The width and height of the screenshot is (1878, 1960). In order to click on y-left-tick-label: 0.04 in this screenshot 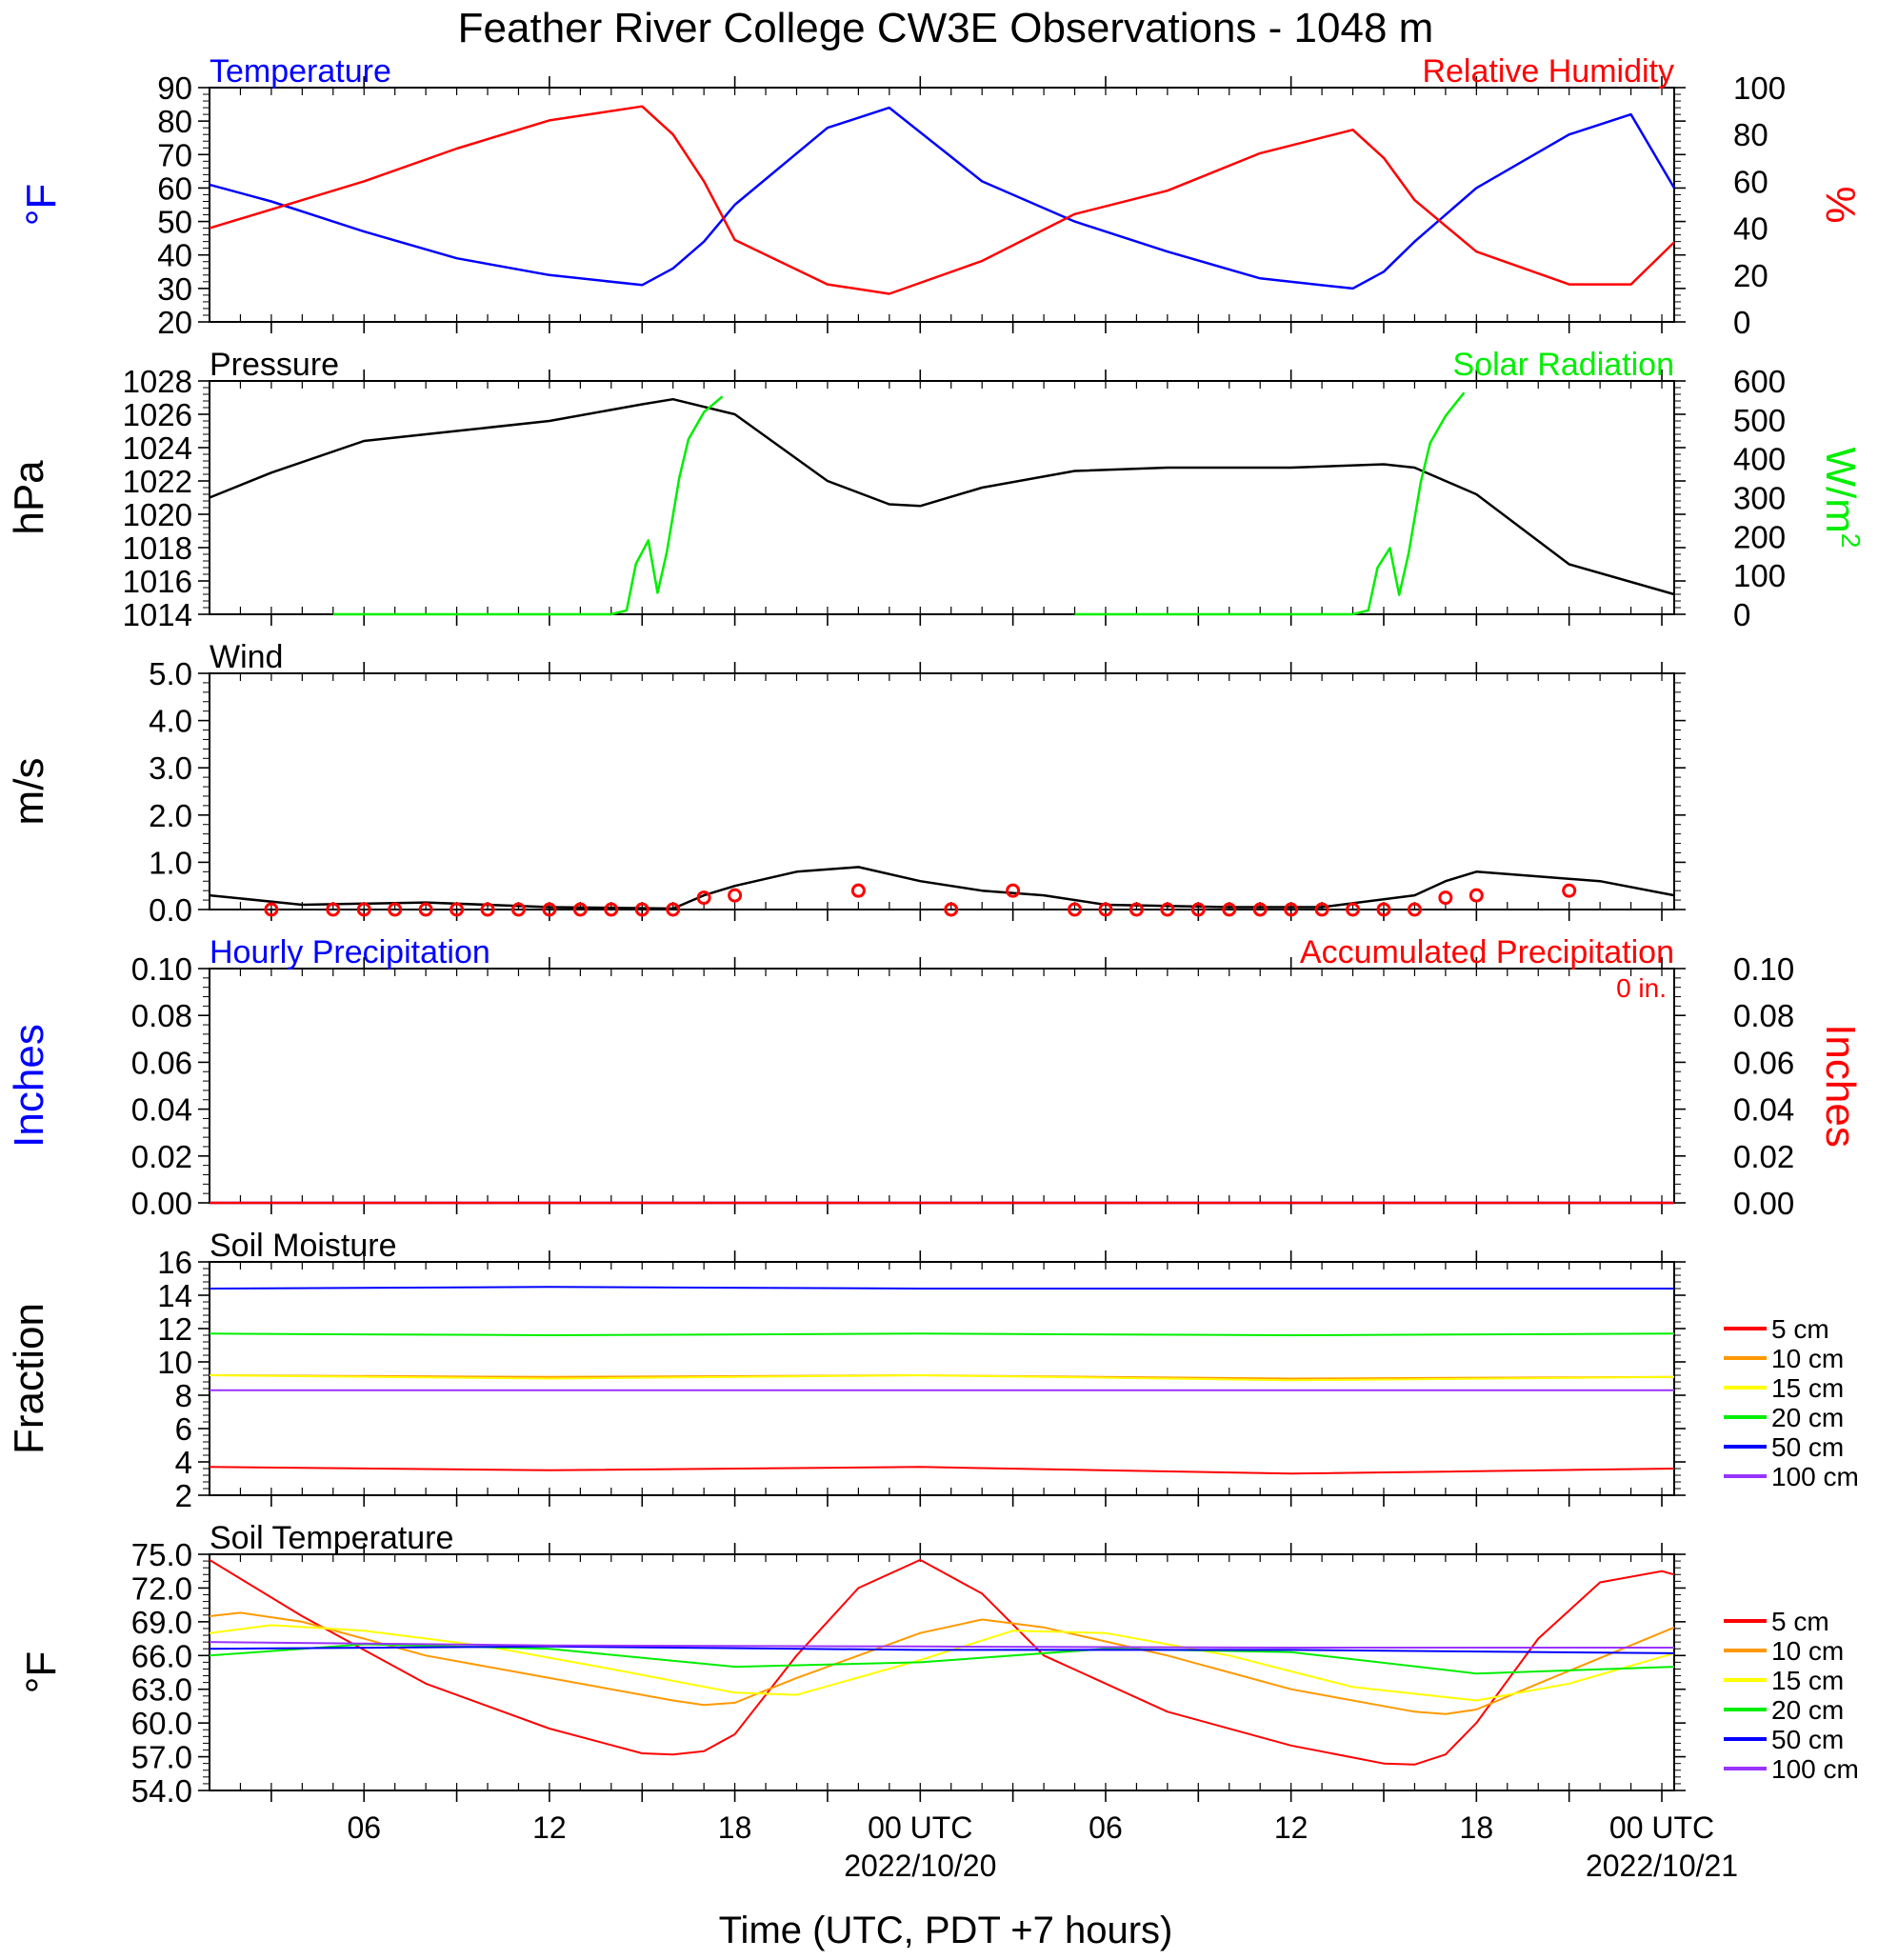, I will do `click(161, 1110)`.